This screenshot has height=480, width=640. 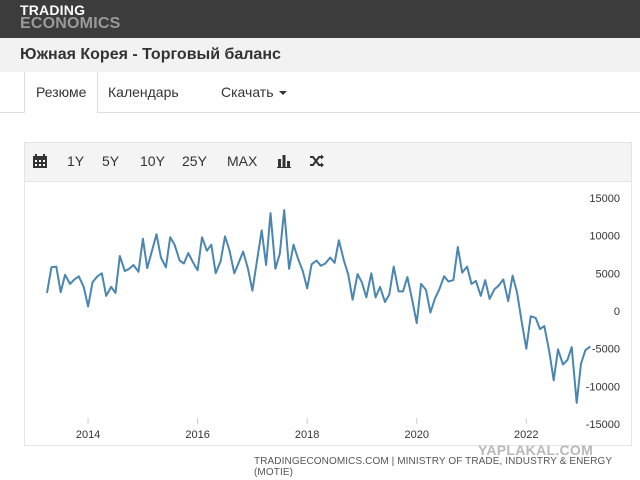 I want to click on x-tick-label: 2022, so click(x=526, y=435).